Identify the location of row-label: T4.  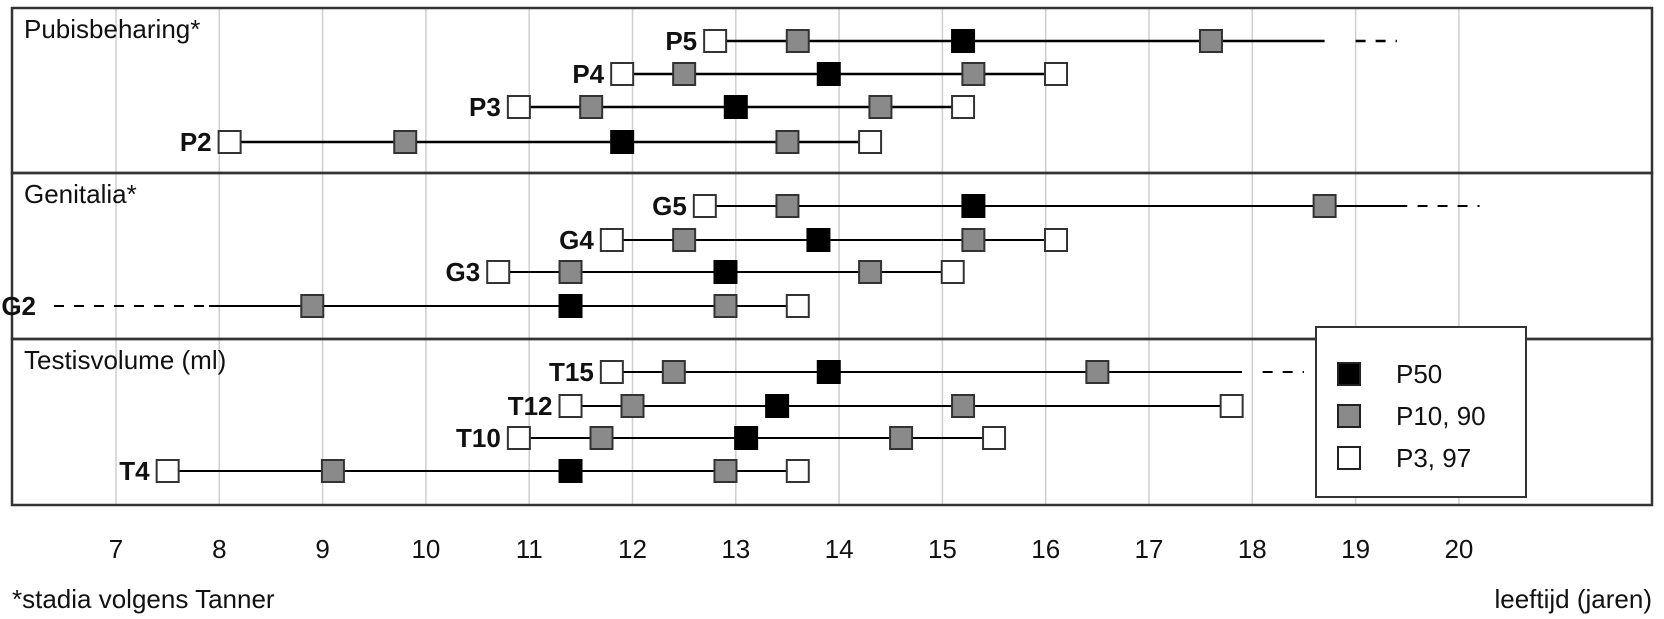
(134, 471).